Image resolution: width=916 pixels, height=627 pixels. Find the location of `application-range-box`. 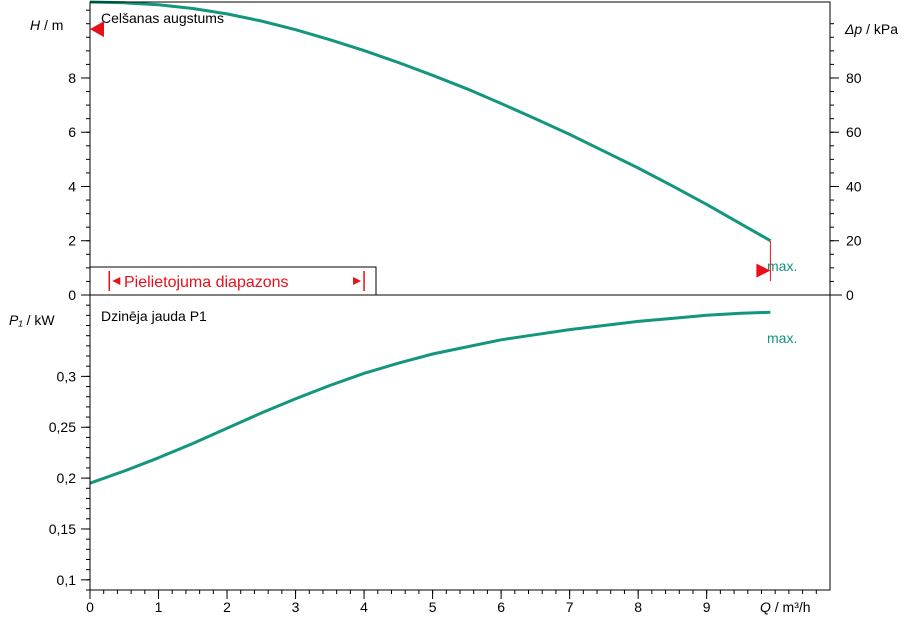

application-range-box is located at coordinates (233, 281).